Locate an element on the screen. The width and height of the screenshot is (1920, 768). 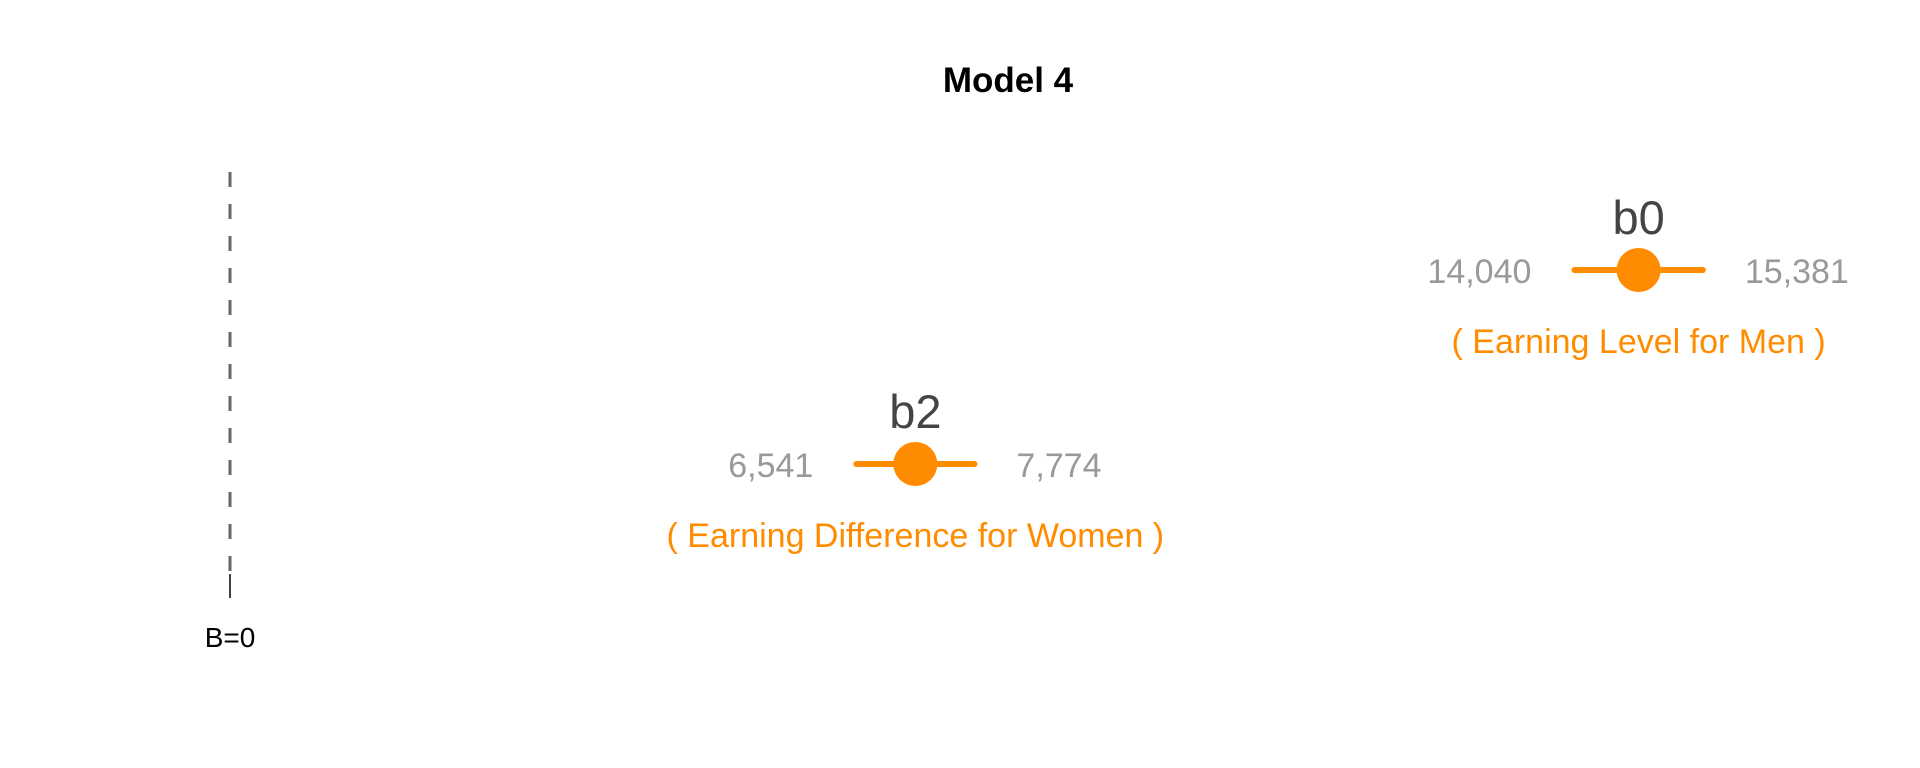
coefficient-b0: b0 14,040 15,381 ( Earning Level for Men ) is located at coordinates (1637, 276).